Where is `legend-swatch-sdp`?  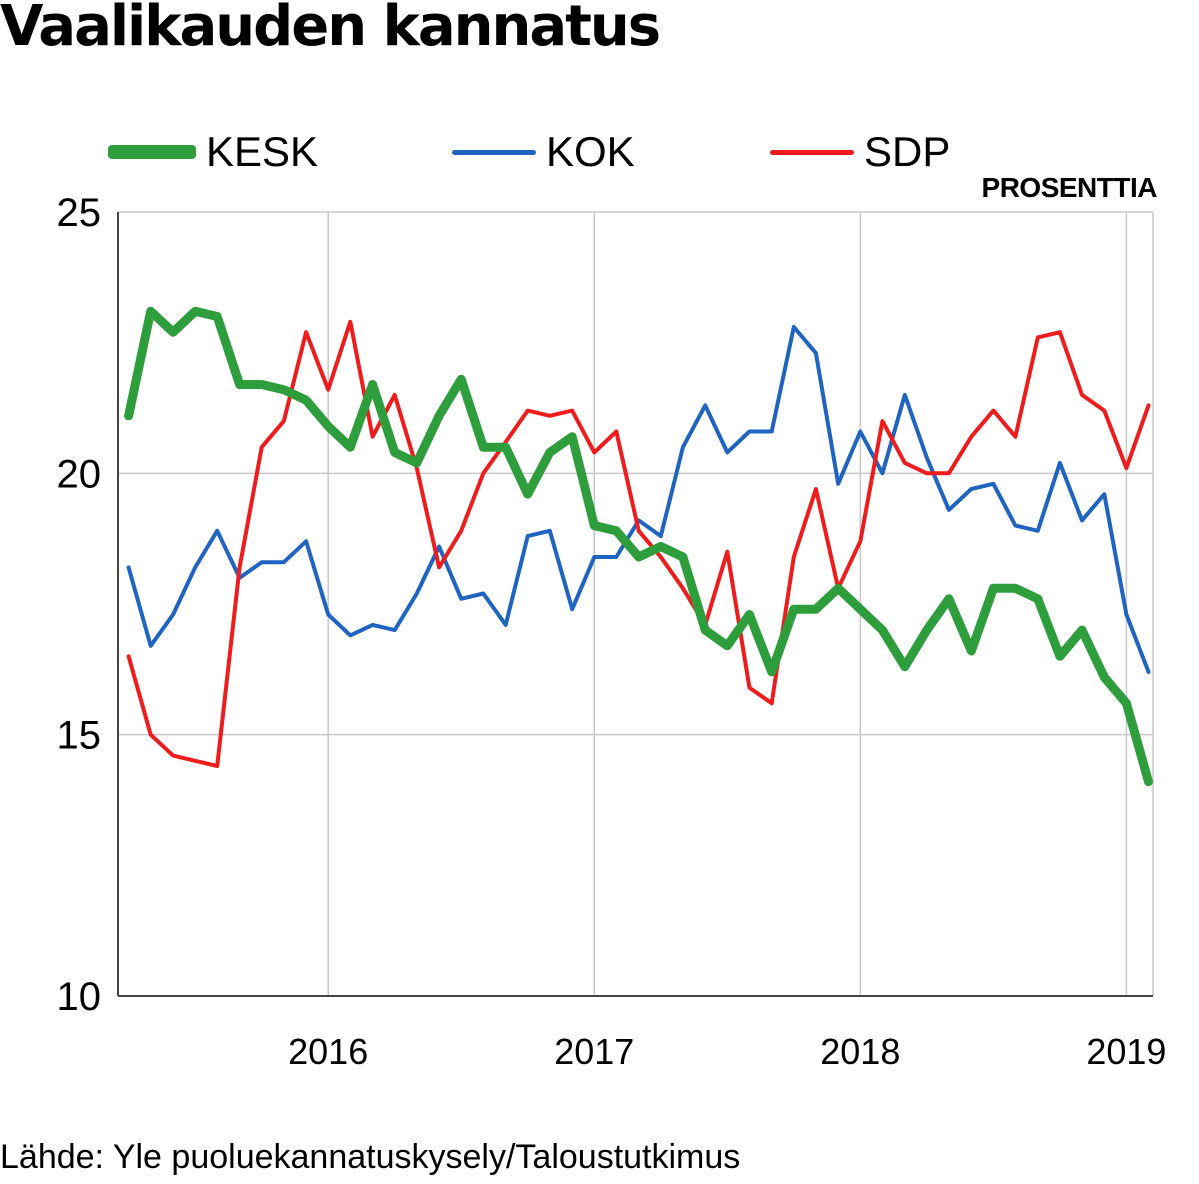 legend-swatch-sdp is located at coordinates (812, 152).